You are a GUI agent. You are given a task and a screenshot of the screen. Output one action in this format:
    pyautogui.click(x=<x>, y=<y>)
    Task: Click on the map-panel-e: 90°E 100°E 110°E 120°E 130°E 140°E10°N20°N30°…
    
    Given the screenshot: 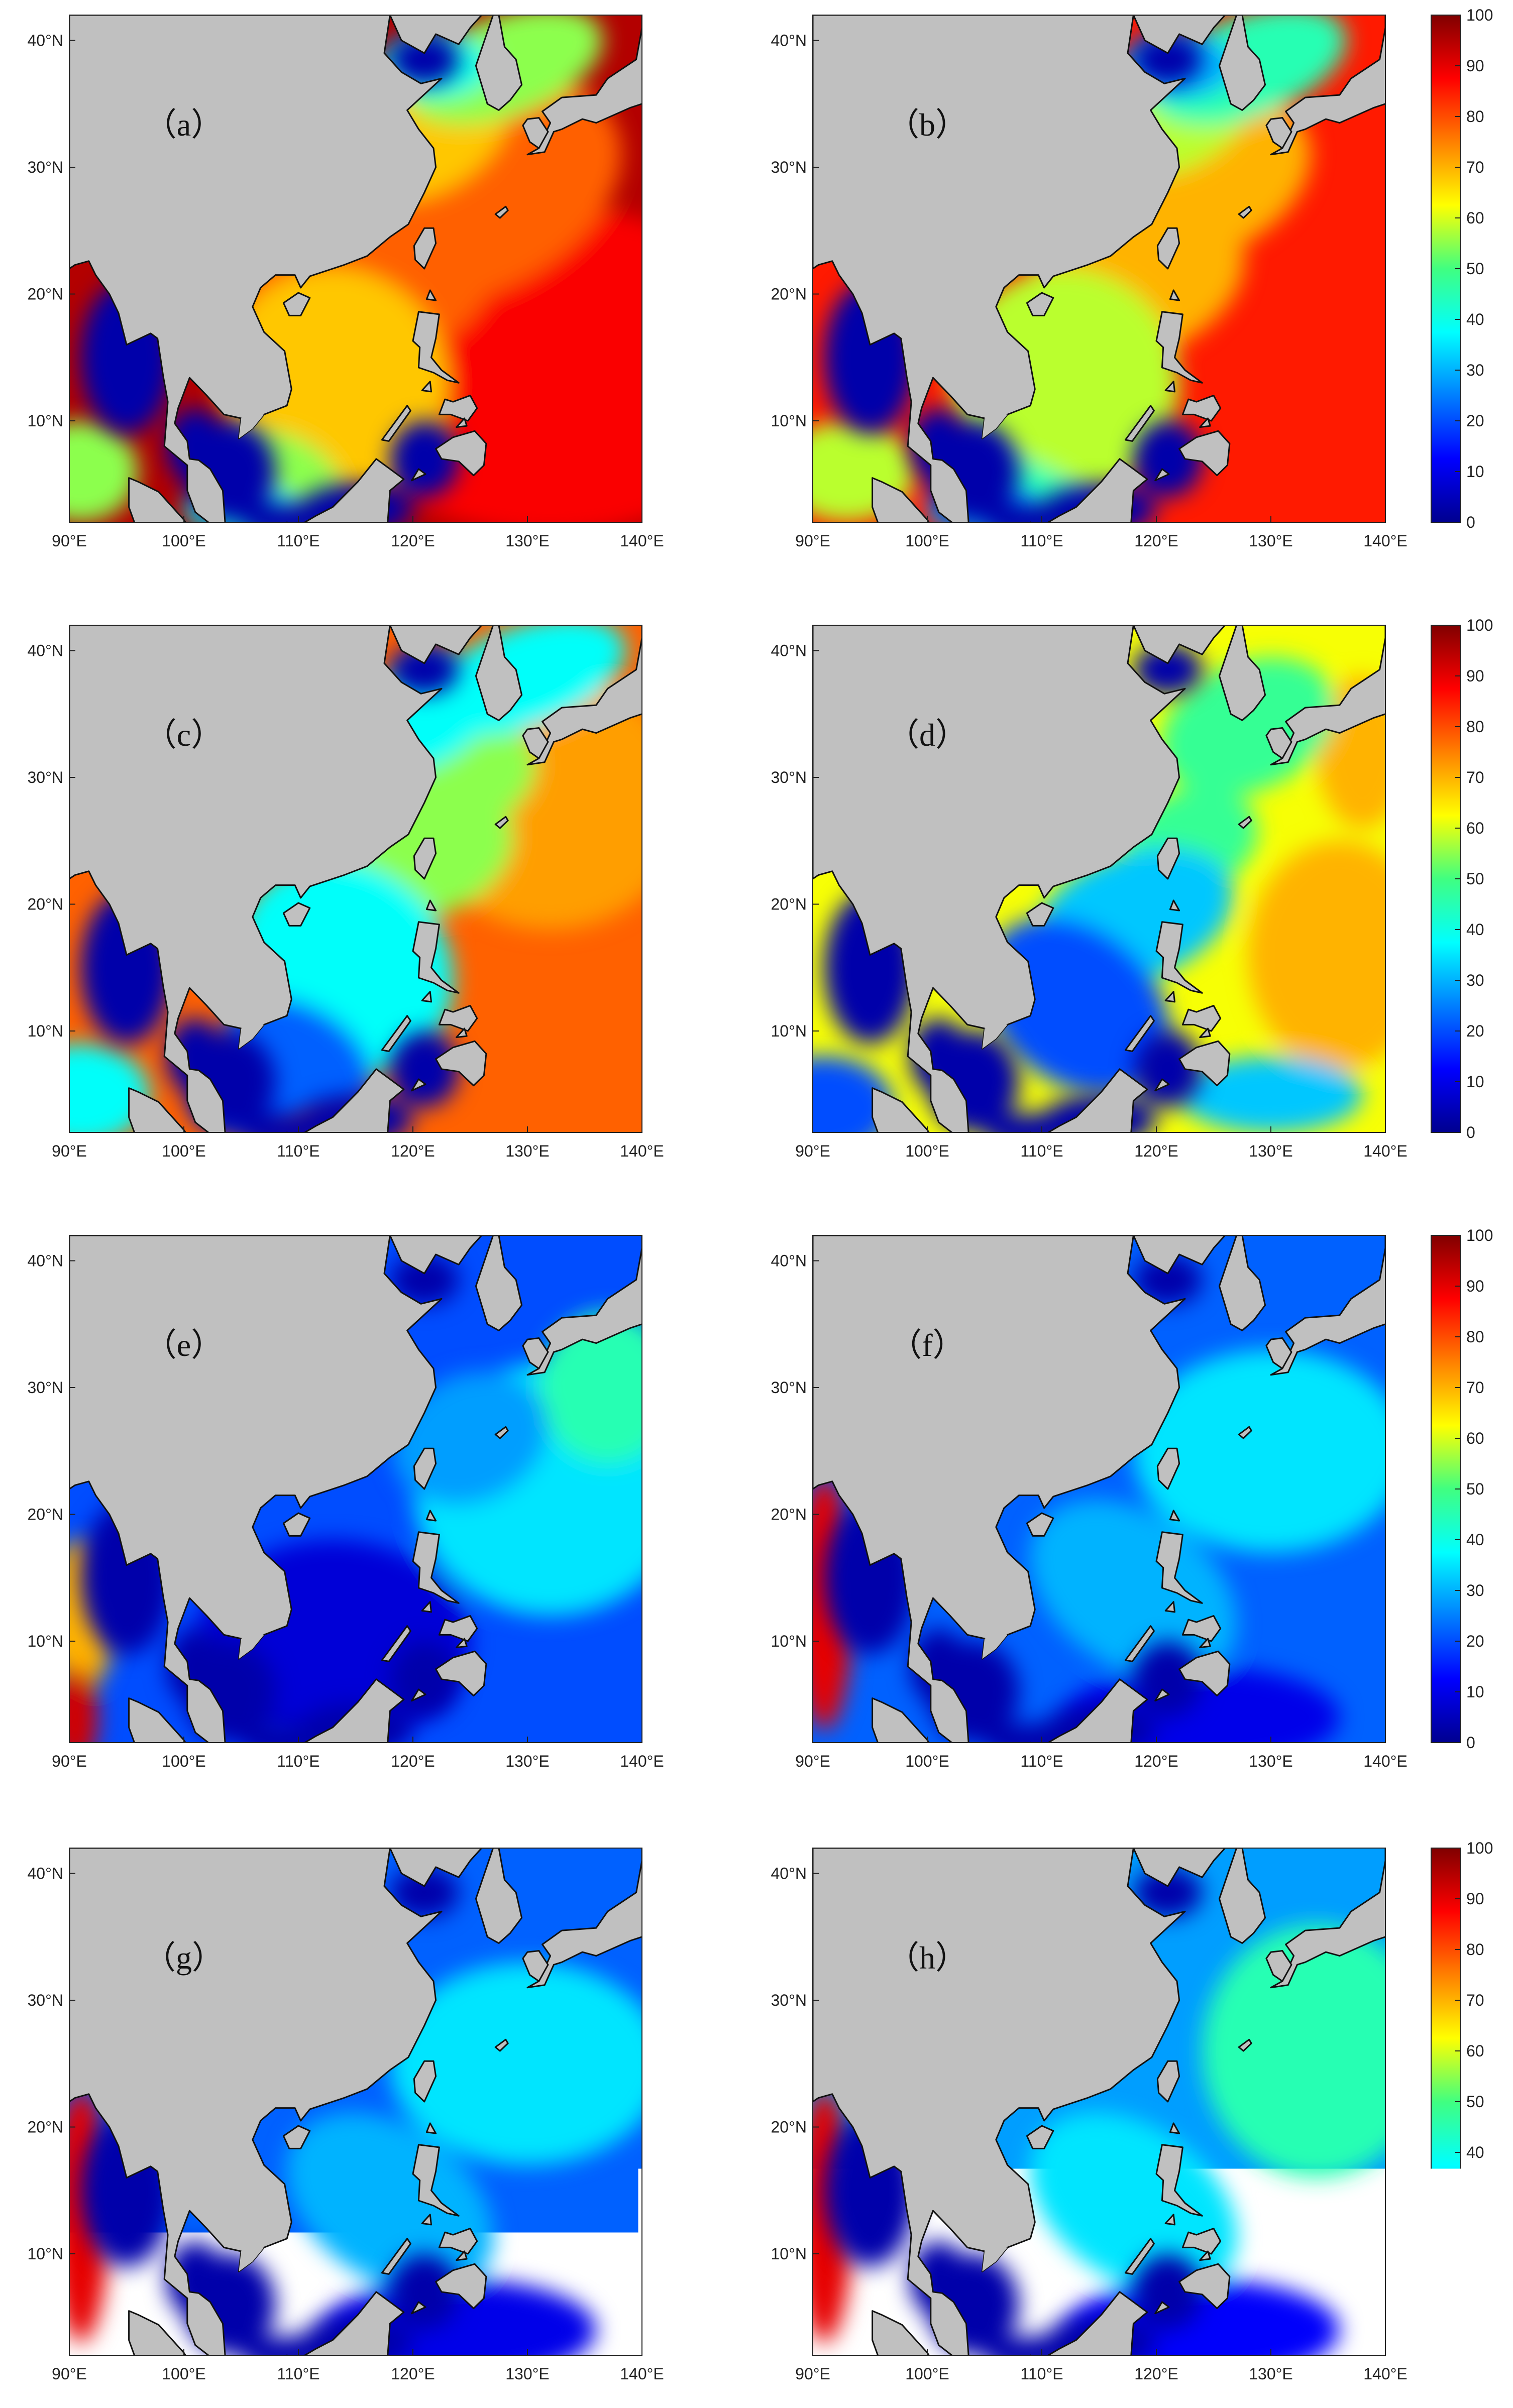 What is the action you would take?
    pyautogui.click(x=358, y=1503)
    